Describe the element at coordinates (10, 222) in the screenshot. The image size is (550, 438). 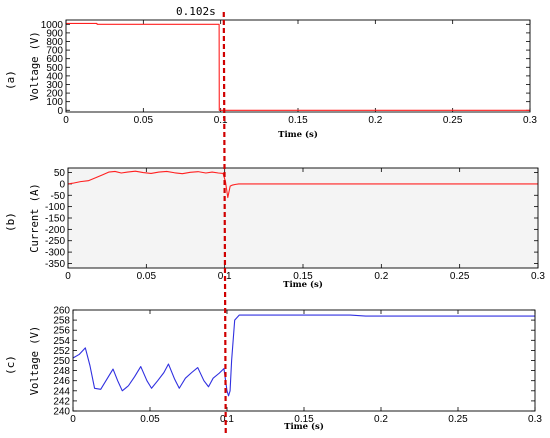
I see `panel-label: (b)` at that location.